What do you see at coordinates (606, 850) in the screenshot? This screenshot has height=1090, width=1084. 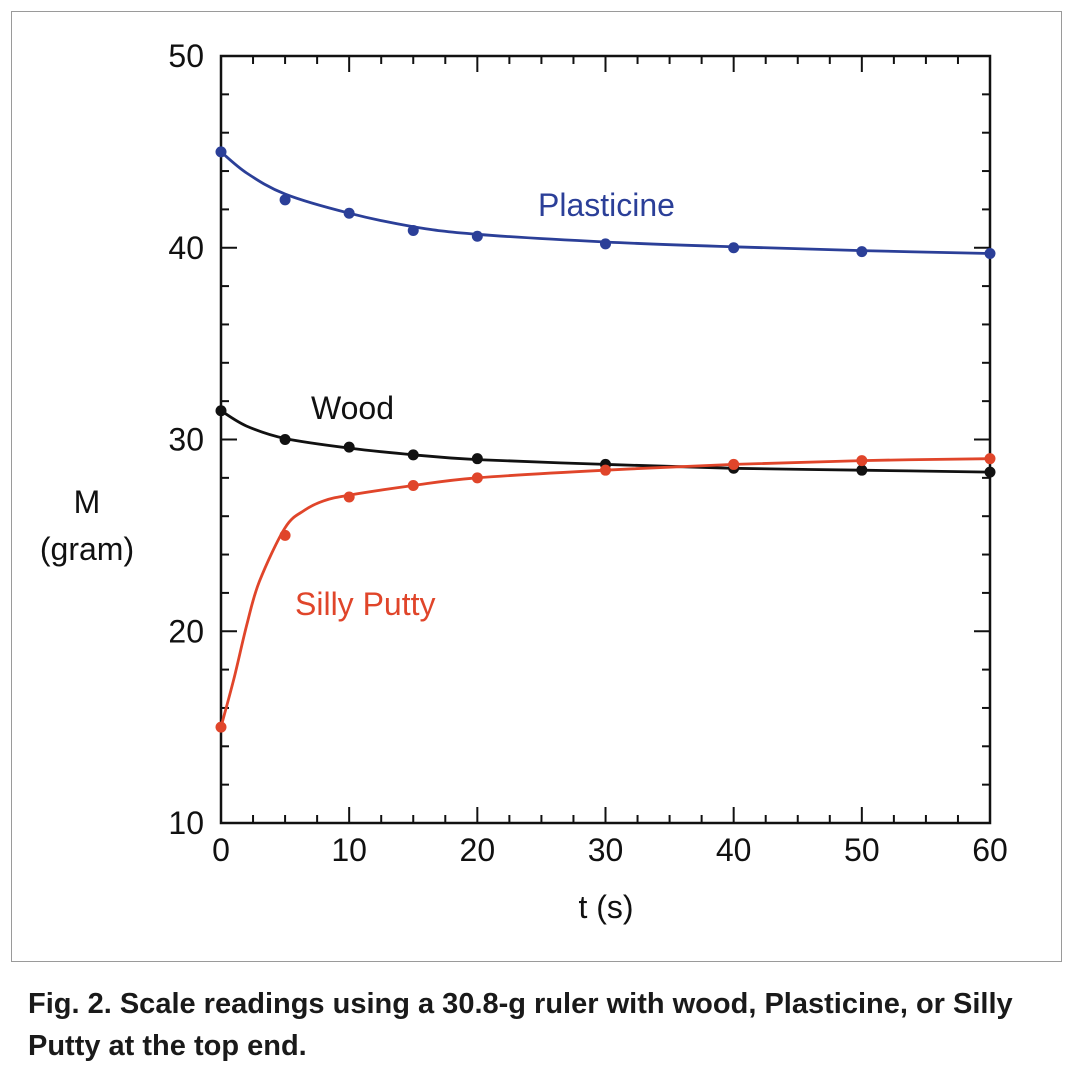 I see `x-tick-label: 30` at bounding box center [606, 850].